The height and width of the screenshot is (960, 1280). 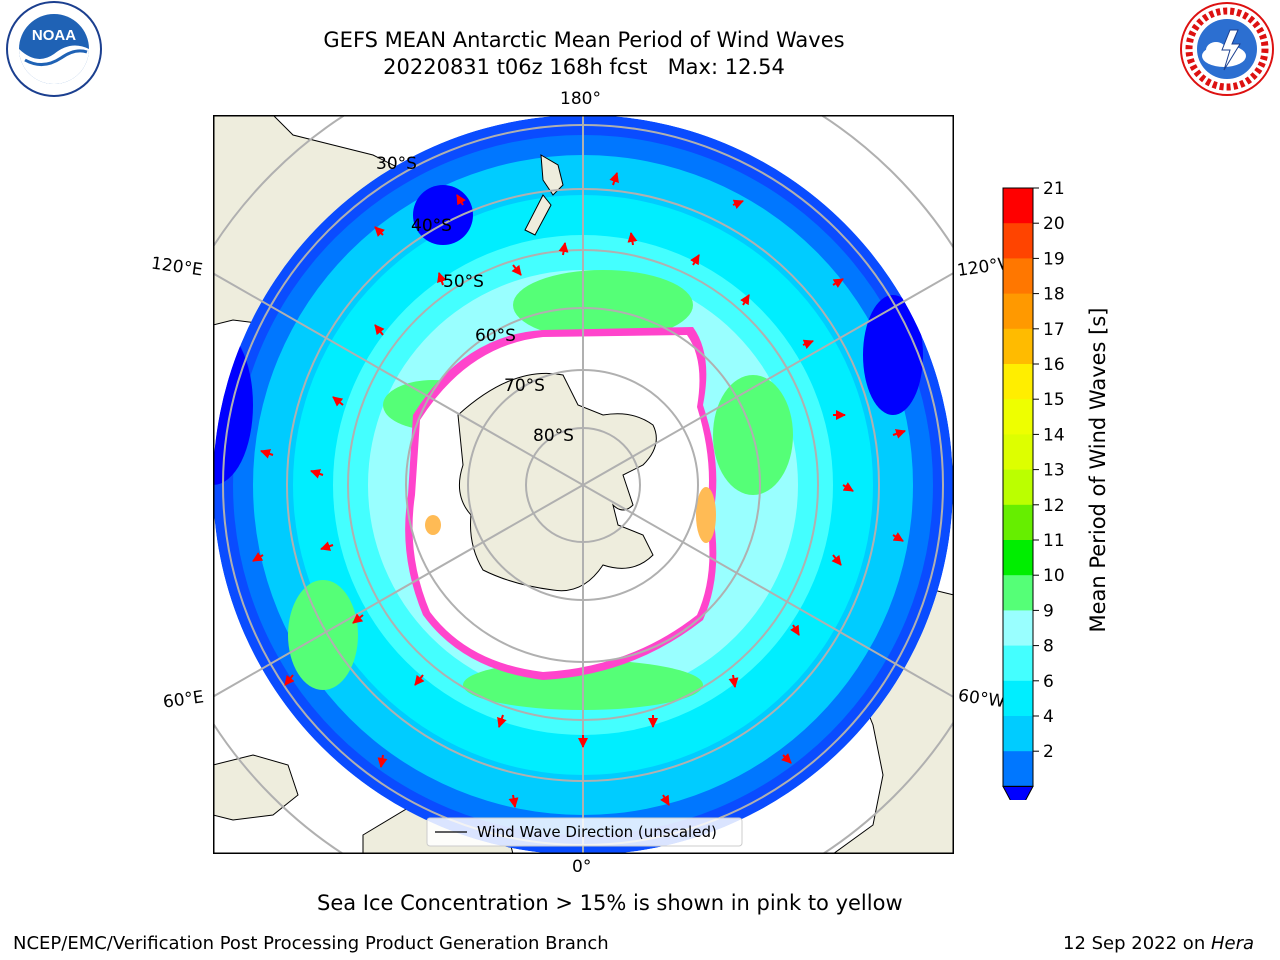 I want to click on colorbar-tick-label: 4, so click(x=1048, y=717).